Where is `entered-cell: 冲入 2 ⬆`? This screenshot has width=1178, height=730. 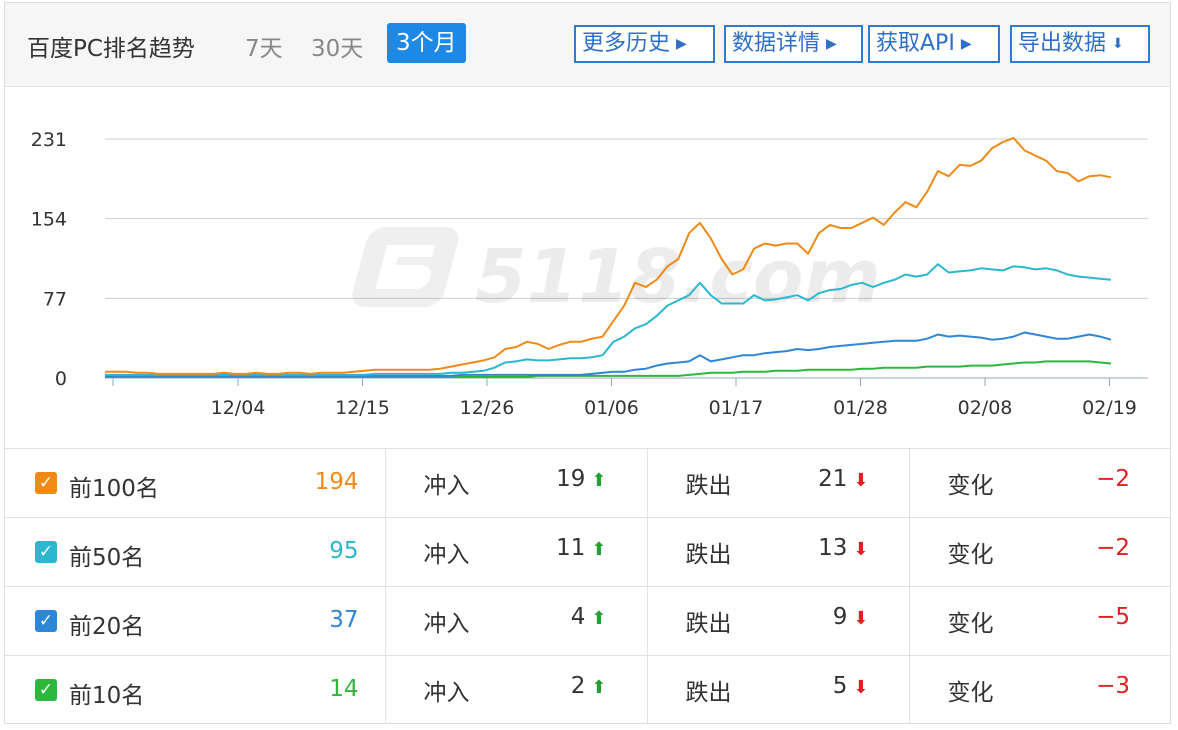
entered-cell: 冲入 2 ⬆ is located at coordinates (516, 689).